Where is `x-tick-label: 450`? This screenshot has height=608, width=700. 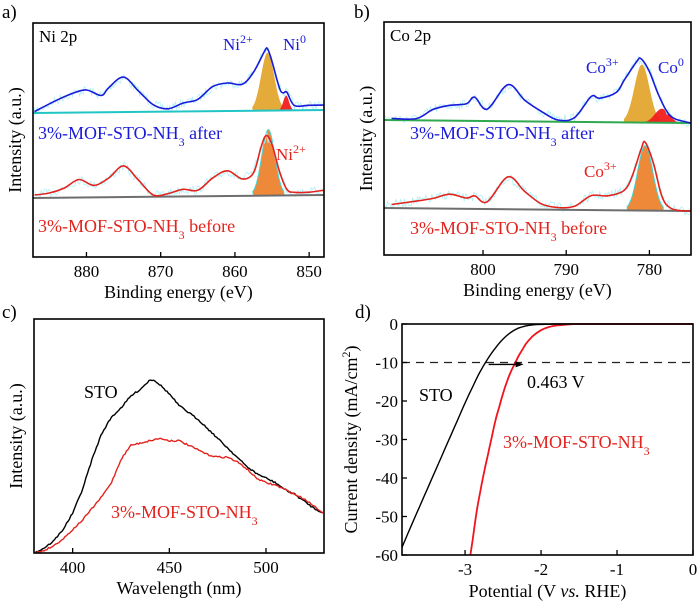
x-tick-label: 450 is located at coordinates (170, 567).